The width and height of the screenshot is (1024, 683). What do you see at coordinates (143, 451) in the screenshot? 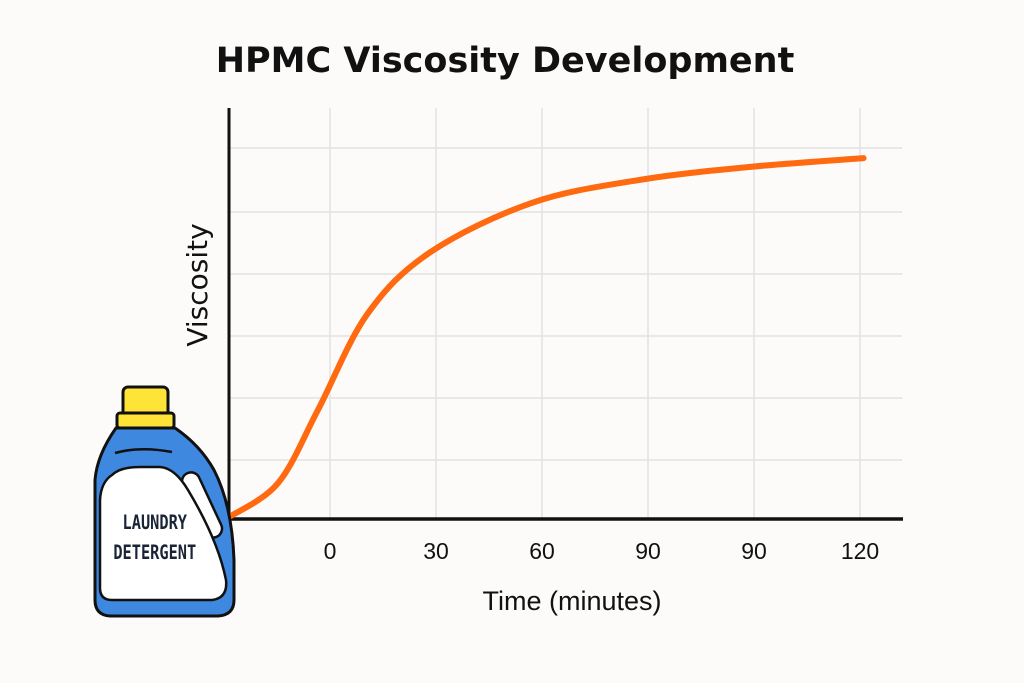
I see `bottle-shine` at bounding box center [143, 451].